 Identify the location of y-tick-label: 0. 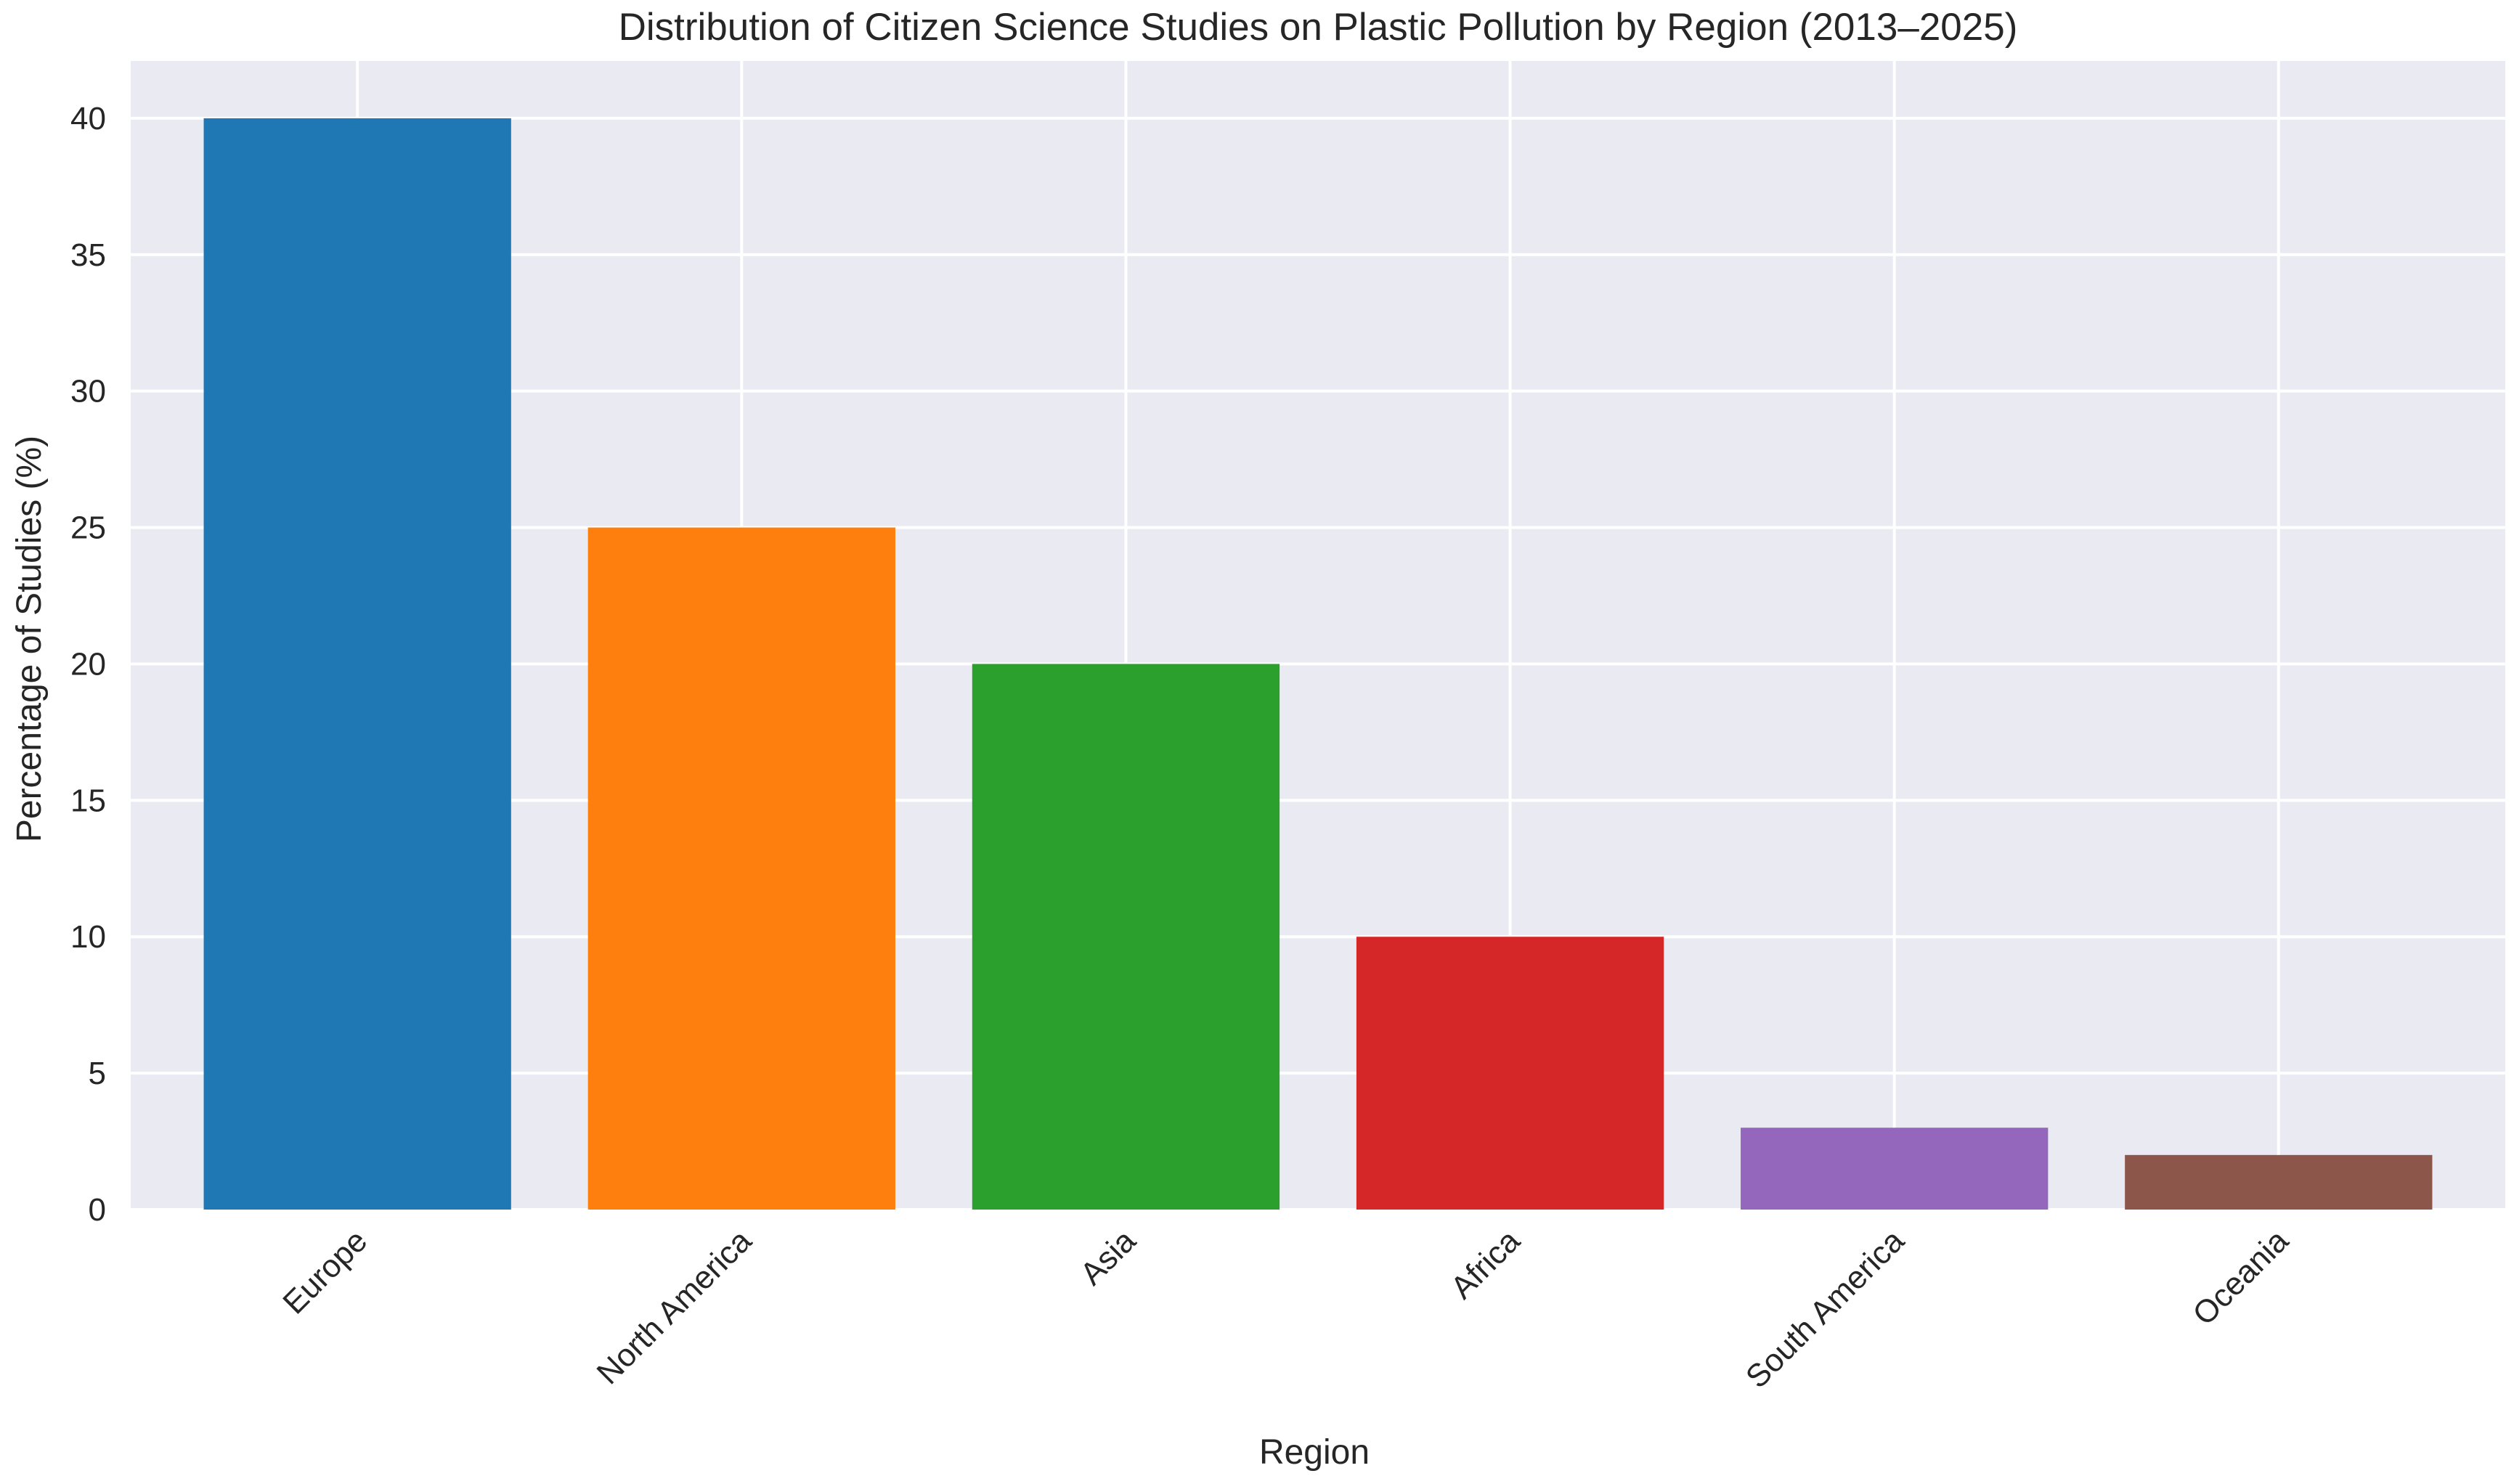
(97, 1210).